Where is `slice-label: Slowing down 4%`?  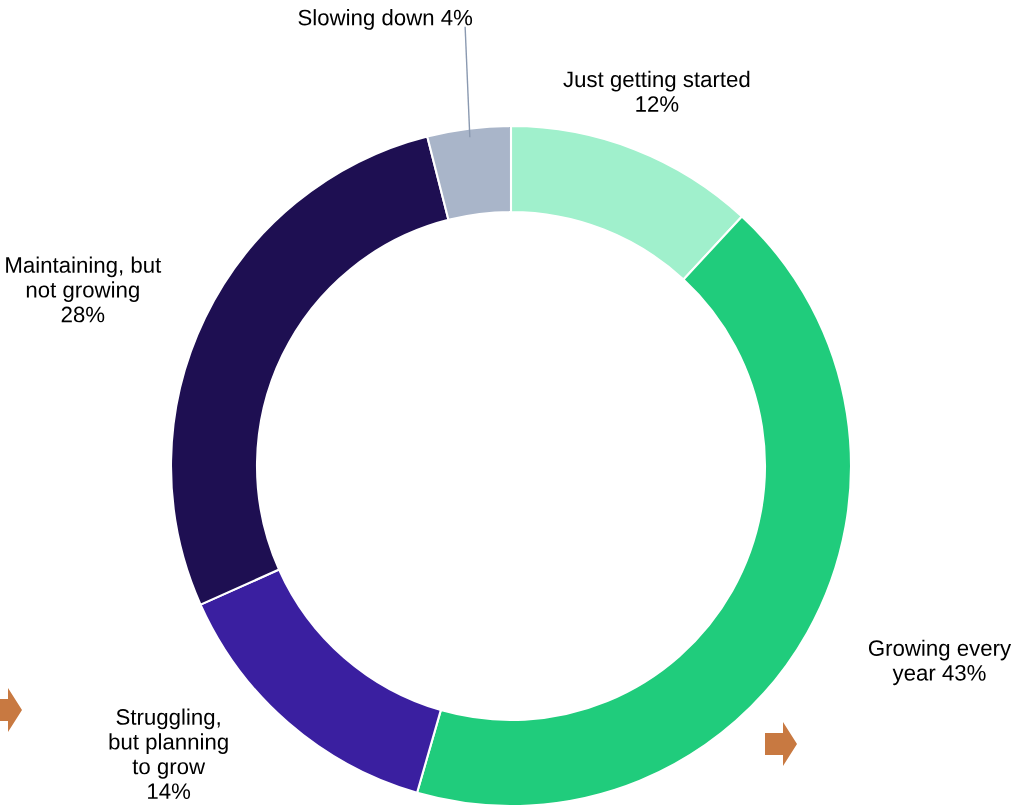
slice-label: Slowing down 4% is located at coordinates (385, 19).